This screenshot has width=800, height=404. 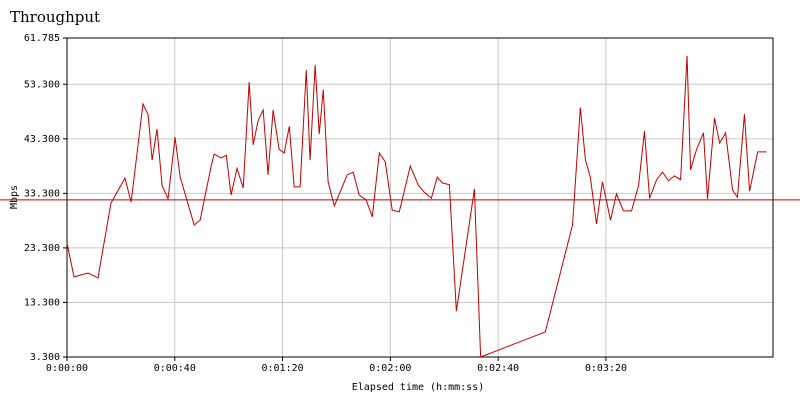 What do you see at coordinates (14, 197) in the screenshot?
I see `y-axis-label: Mbps` at bounding box center [14, 197].